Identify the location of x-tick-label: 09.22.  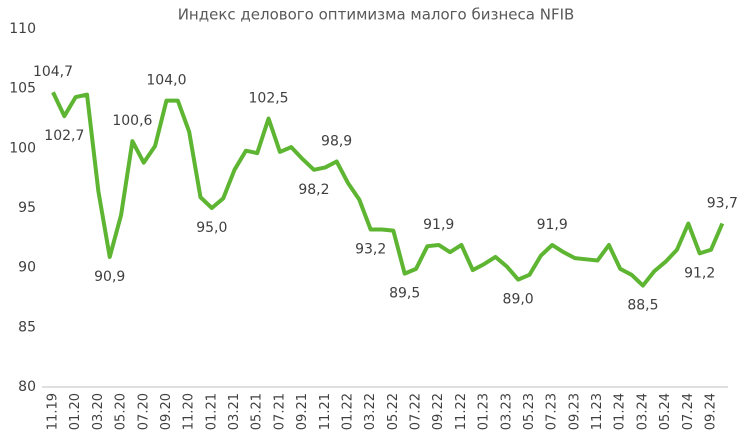
(438, 411).